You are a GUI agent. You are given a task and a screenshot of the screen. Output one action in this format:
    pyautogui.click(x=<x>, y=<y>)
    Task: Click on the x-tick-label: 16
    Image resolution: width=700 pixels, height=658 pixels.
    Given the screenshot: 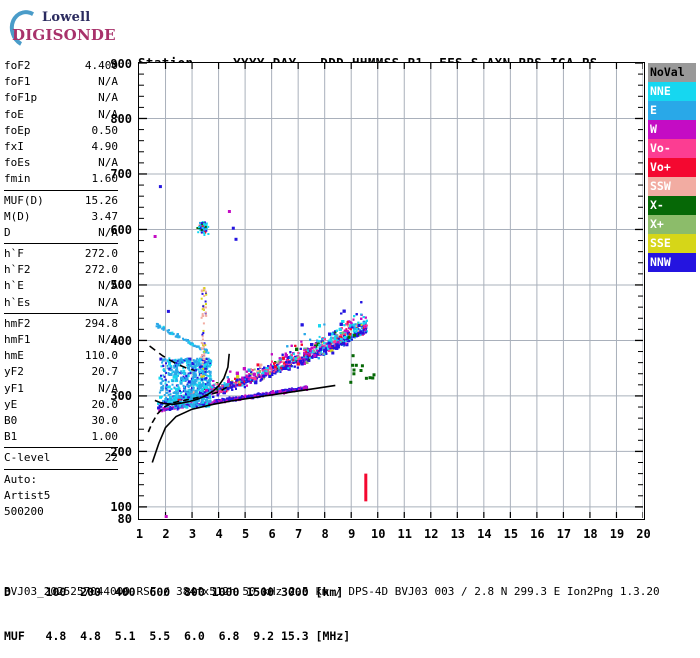 What is the action you would take?
    pyautogui.click(x=537, y=534)
    